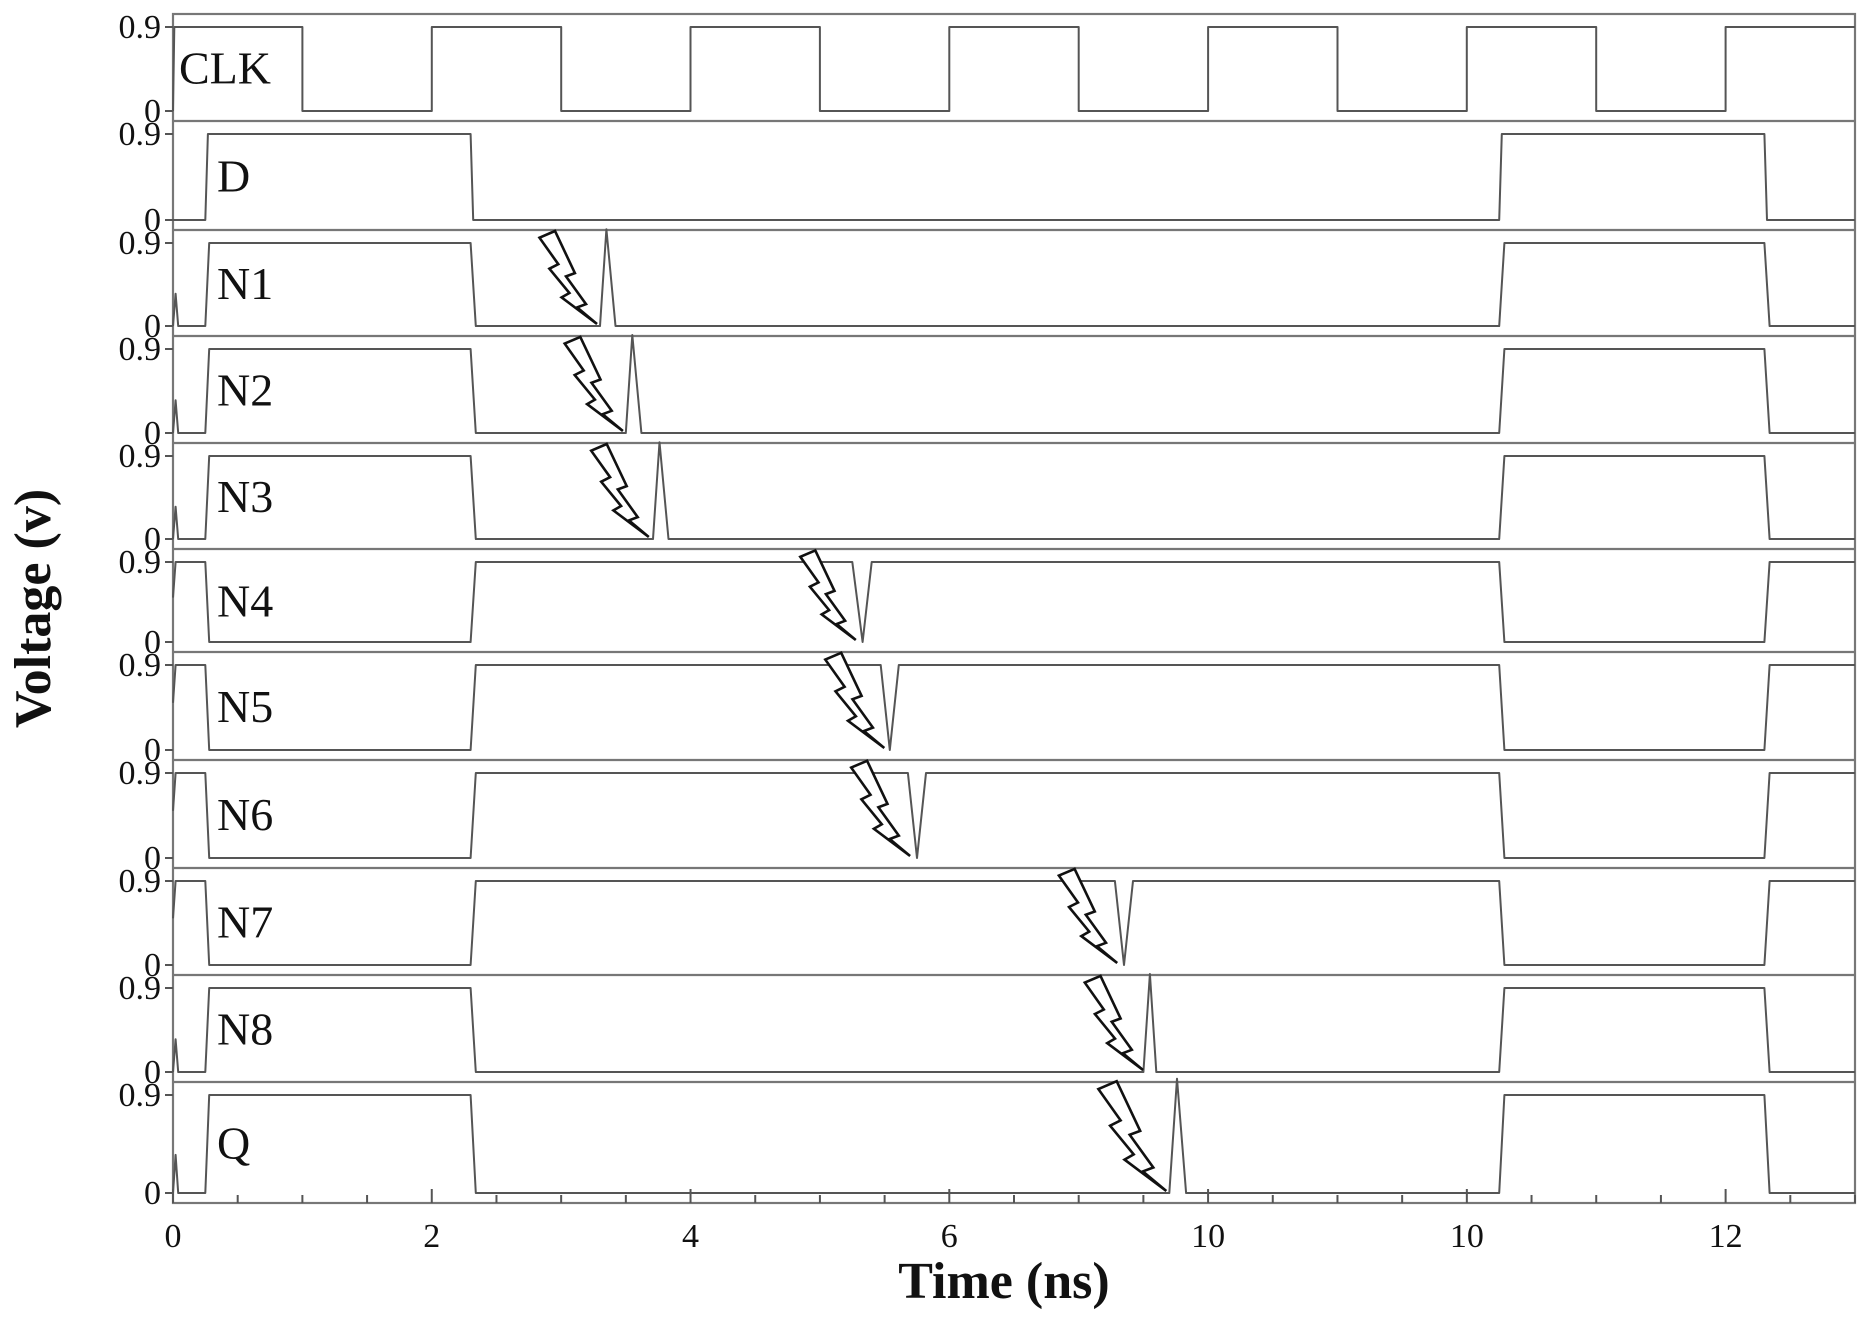  I want to click on trace-n2, so click(1013, 384).